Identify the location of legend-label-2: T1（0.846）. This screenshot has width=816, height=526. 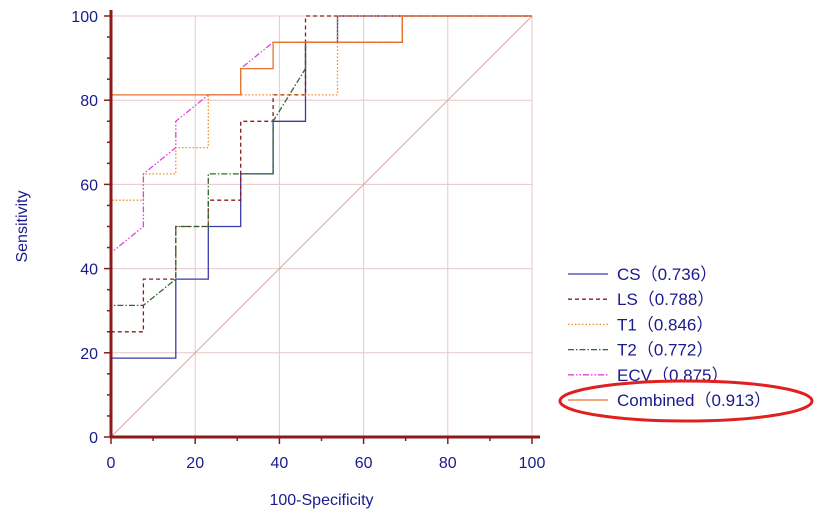
(665, 324).